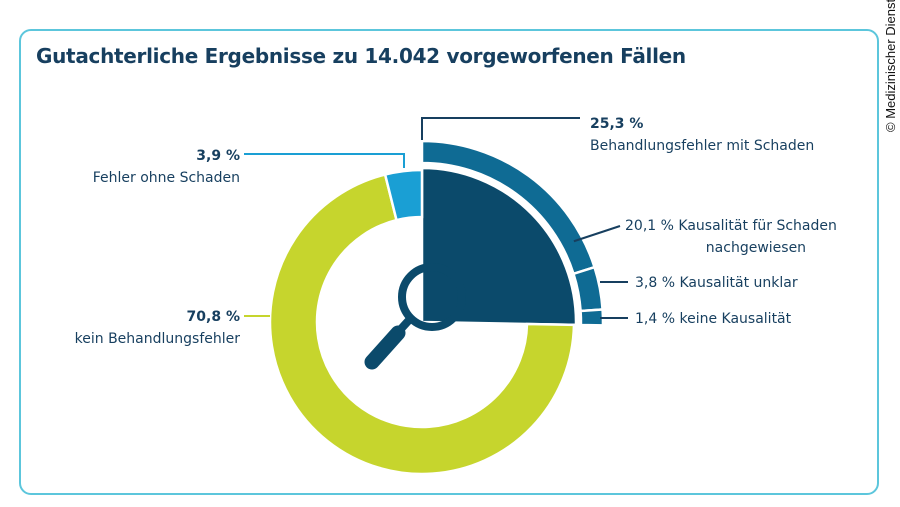 The height and width of the screenshot is (507, 900). I want to click on value-label: 20,1 %, so click(649, 226).